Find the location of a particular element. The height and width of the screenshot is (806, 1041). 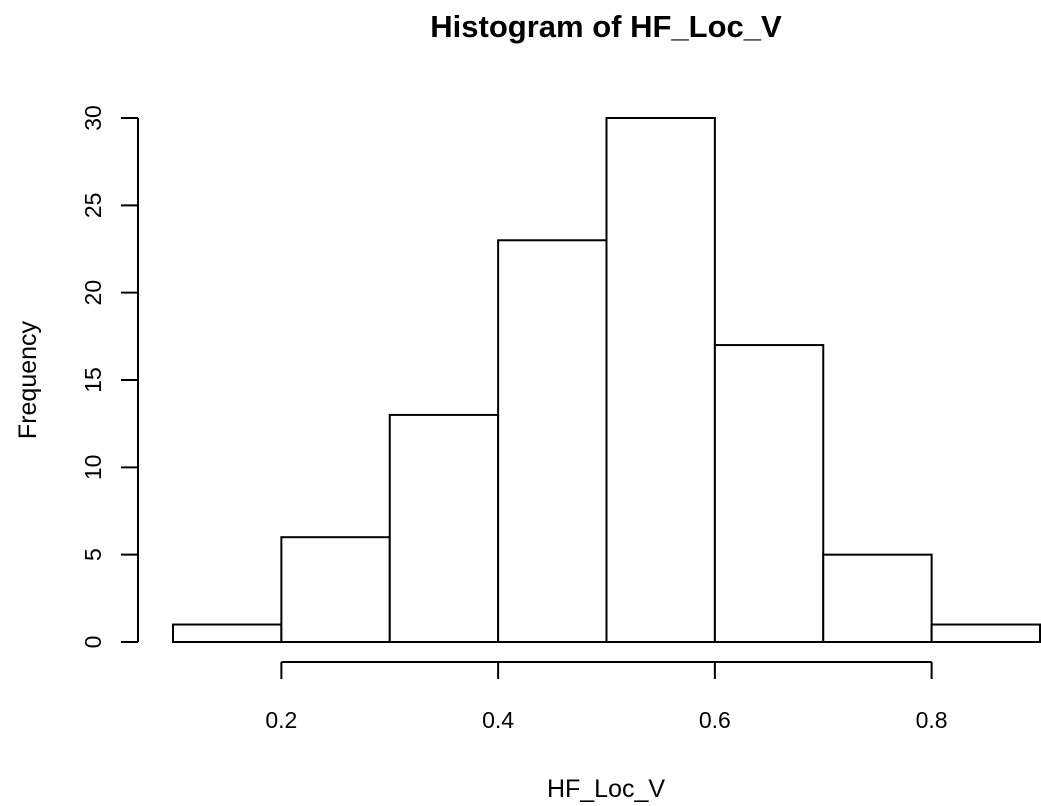

y-tick-label: 30 is located at coordinates (93, 118).